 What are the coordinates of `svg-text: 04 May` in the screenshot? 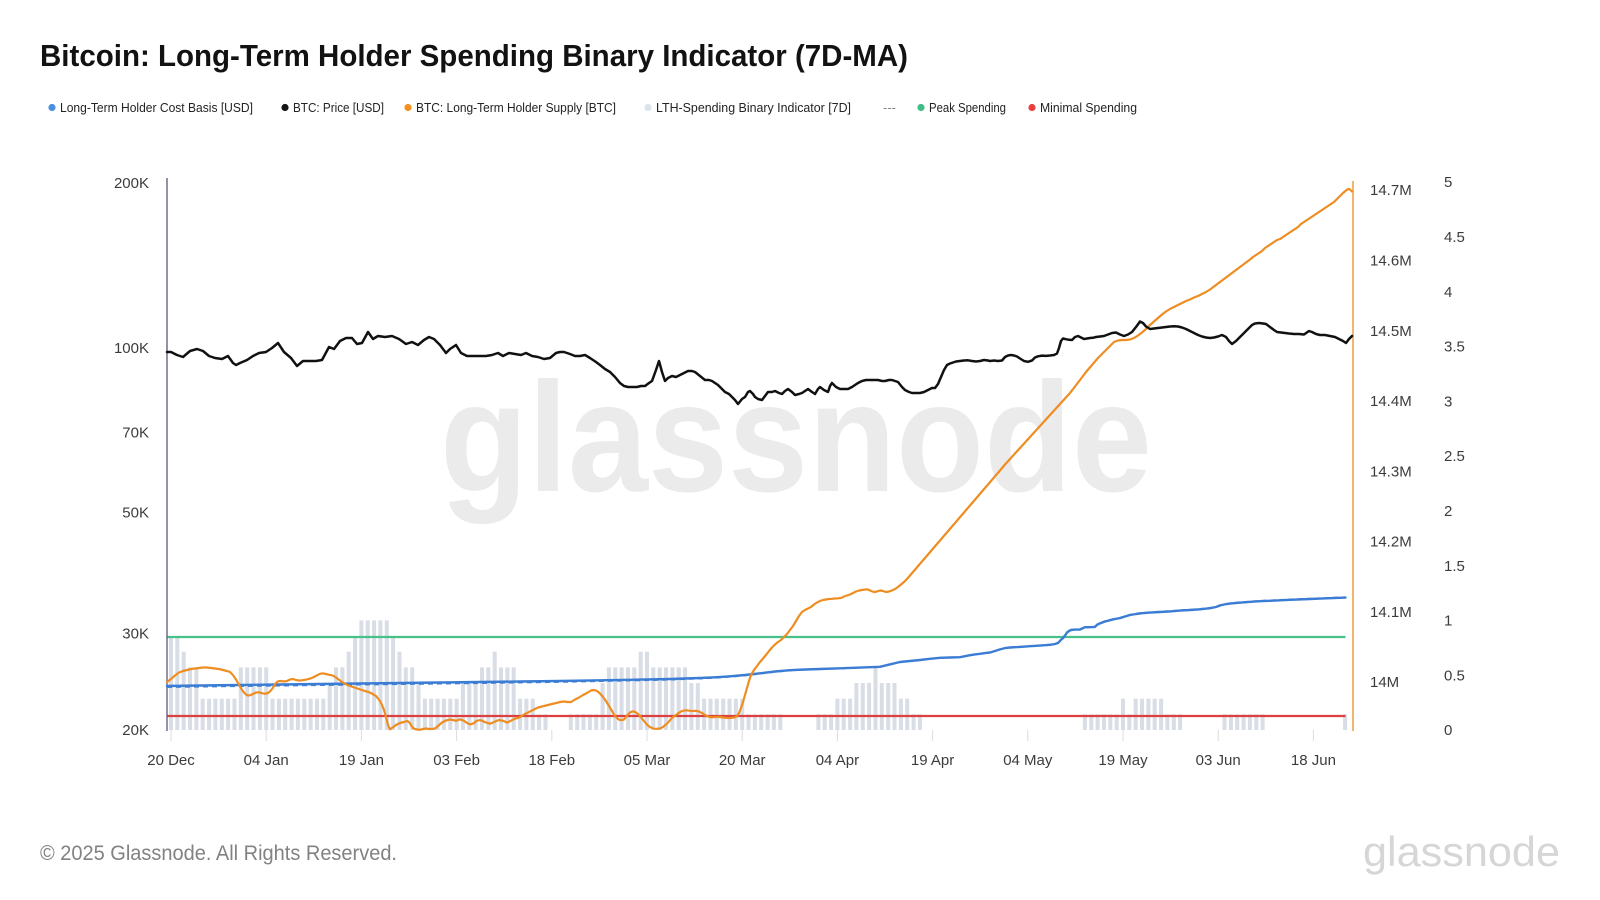 It's located at (1028, 760).